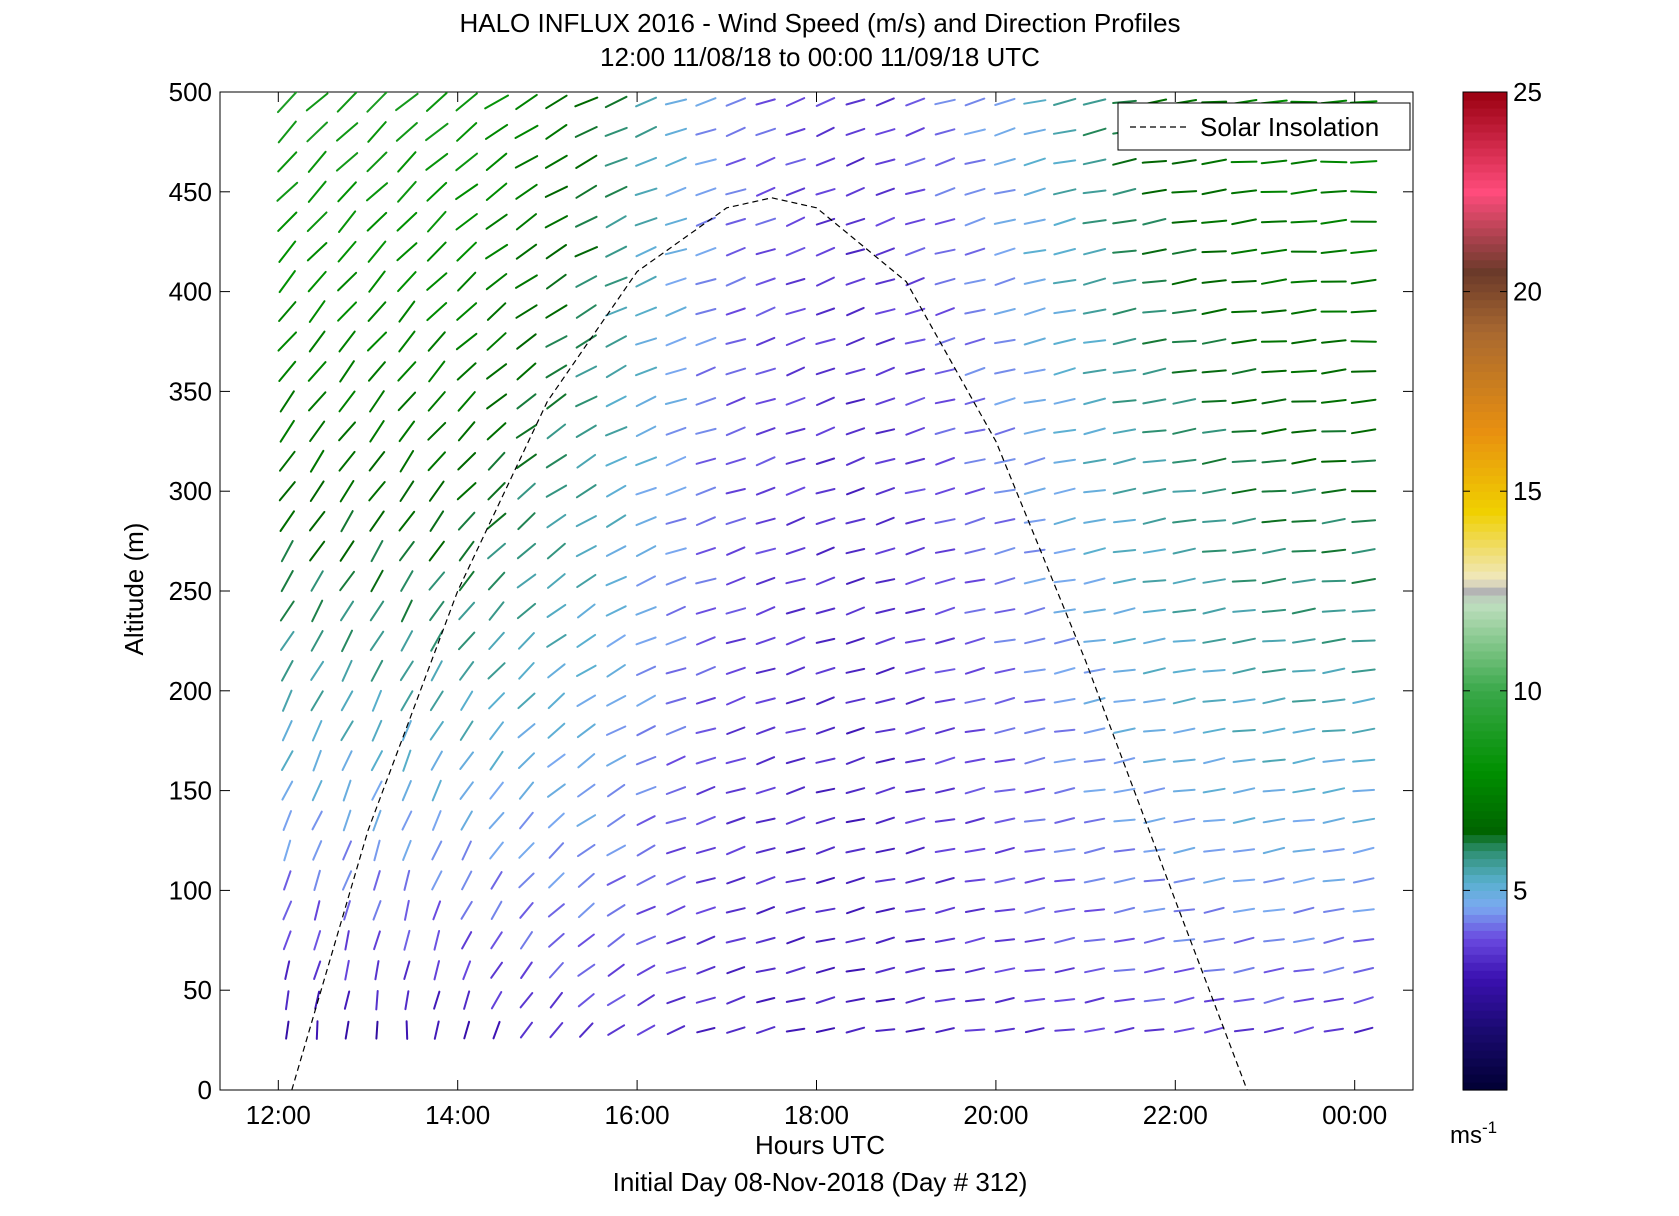  I want to click on x-tick-label: 00:00, so click(1354, 1115).